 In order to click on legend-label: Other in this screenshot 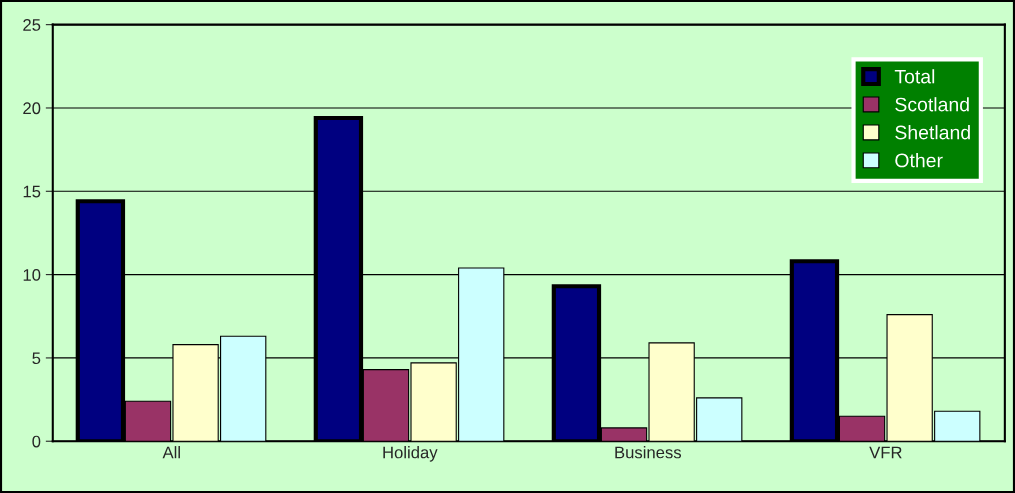, I will do `click(919, 160)`.